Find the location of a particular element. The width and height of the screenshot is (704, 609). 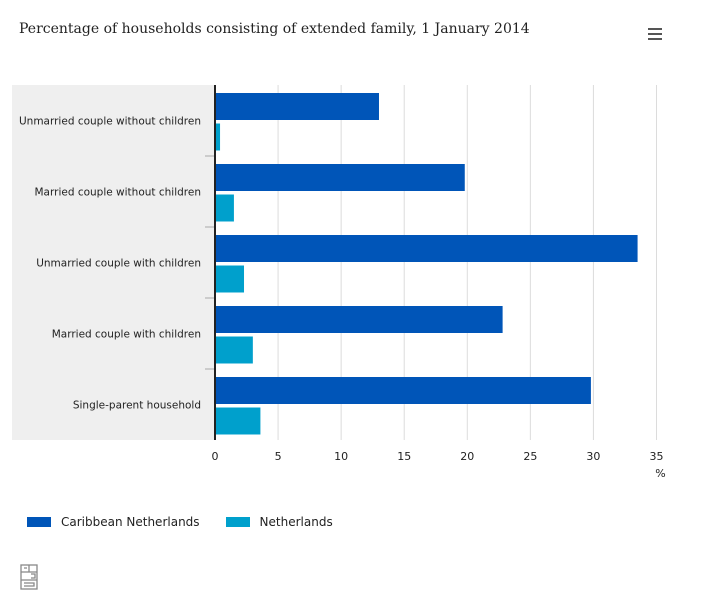

legend-label: Netherlands is located at coordinates (296, 522).